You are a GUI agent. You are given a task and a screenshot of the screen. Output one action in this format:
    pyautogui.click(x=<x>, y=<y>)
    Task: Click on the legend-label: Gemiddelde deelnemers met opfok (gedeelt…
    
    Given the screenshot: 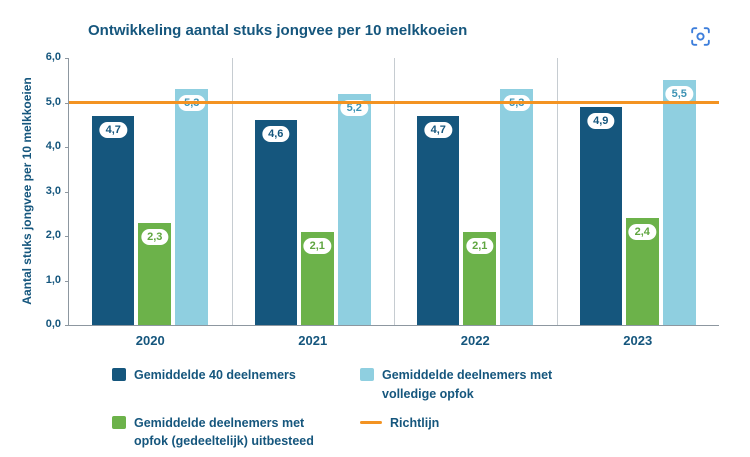 What is the action you would take?
    pyautogui.click(x=224, y=432)
    